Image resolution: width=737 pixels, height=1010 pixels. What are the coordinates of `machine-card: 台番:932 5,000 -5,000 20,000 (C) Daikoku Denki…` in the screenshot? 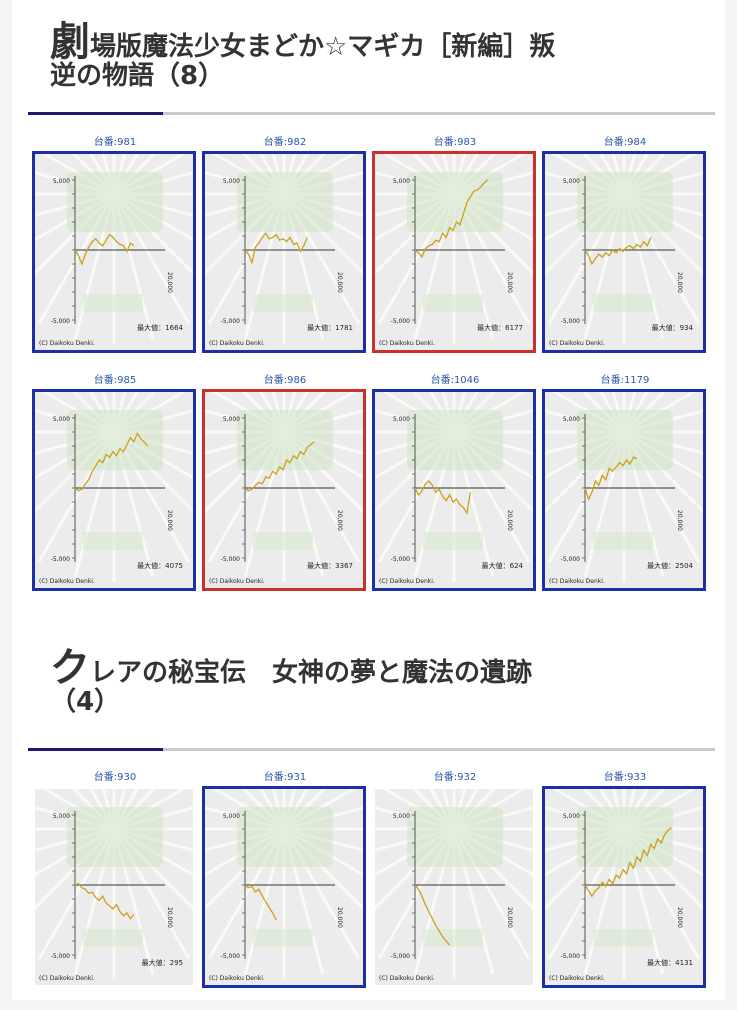 It's located at (455, 891).